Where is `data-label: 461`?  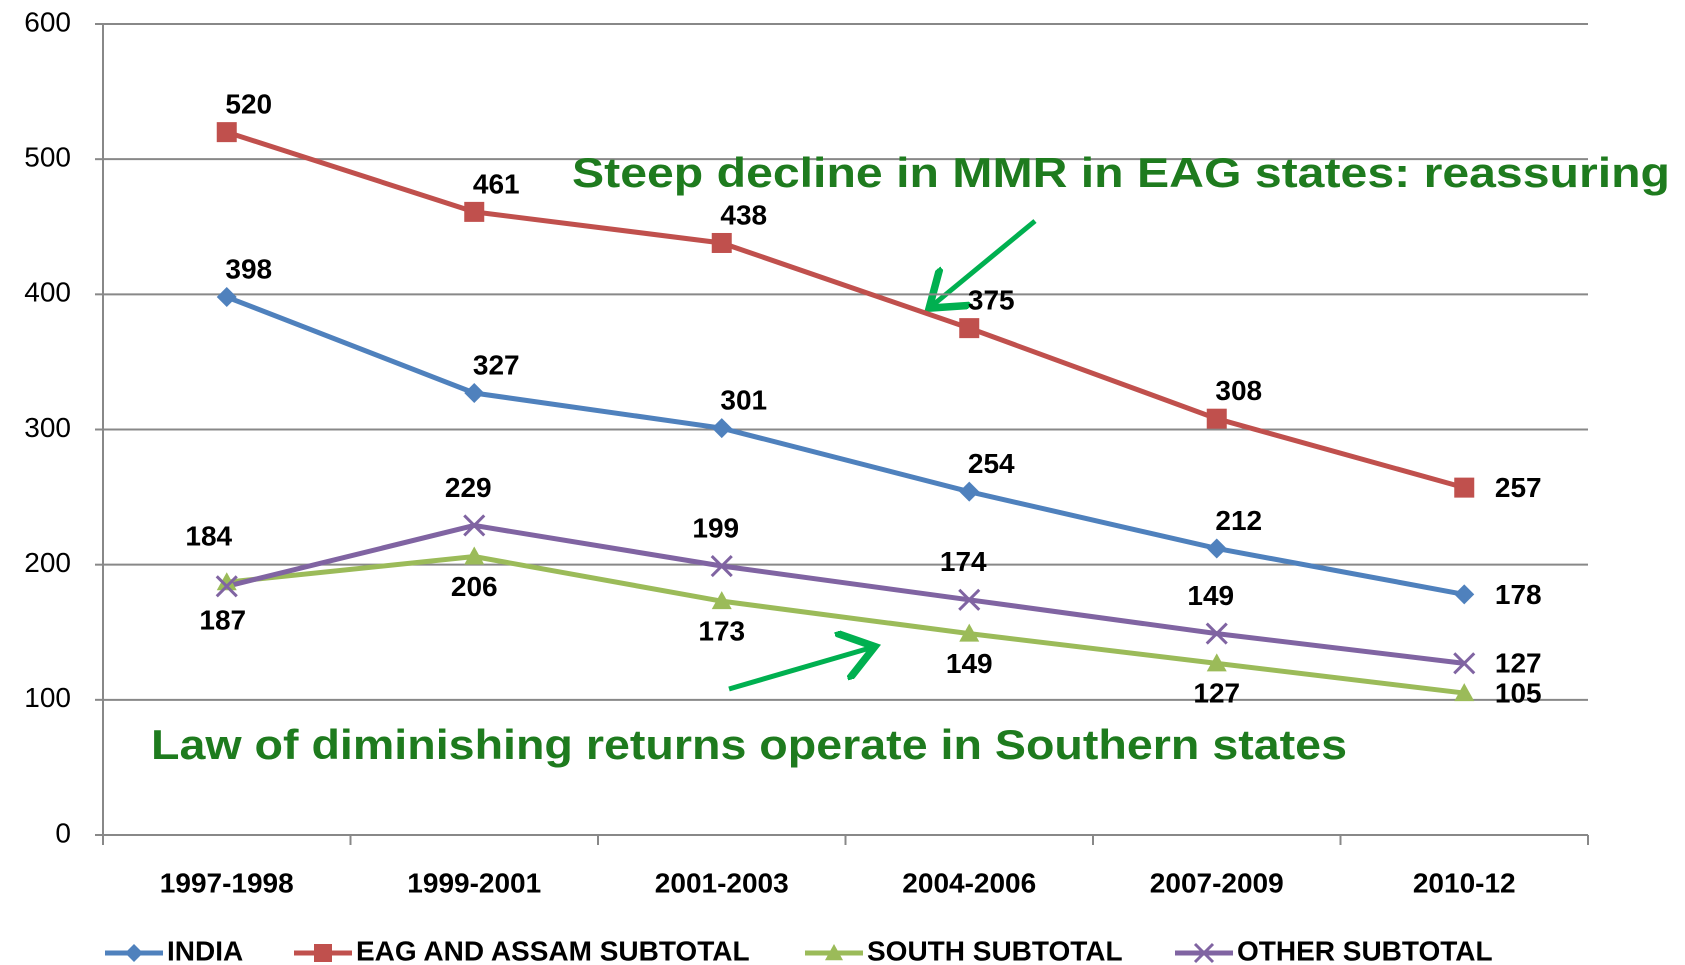
data-label: 461 is located at coordinates (496, 183).